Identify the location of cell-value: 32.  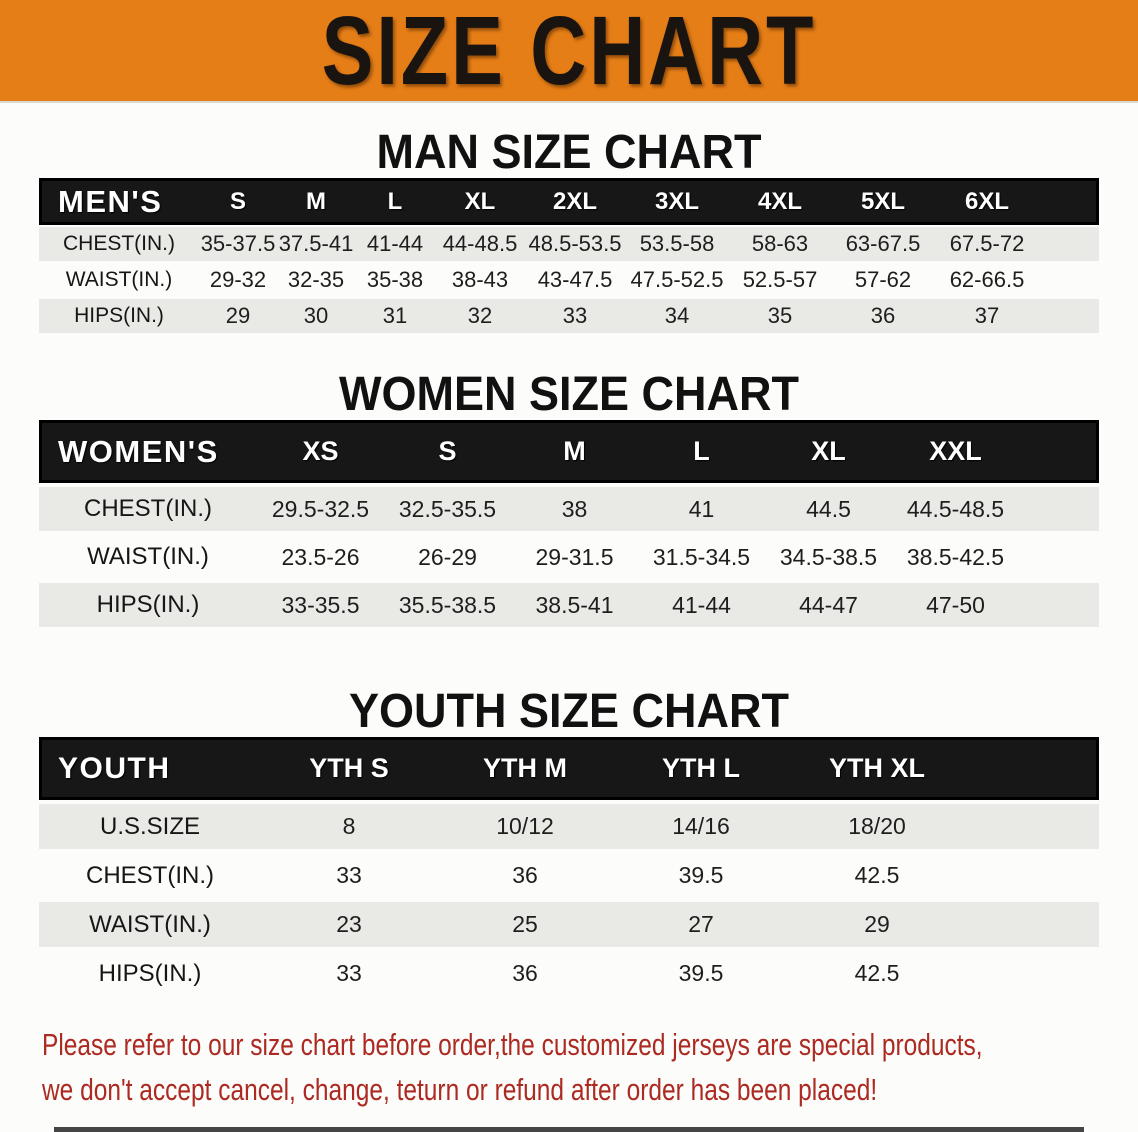
(480, 316).